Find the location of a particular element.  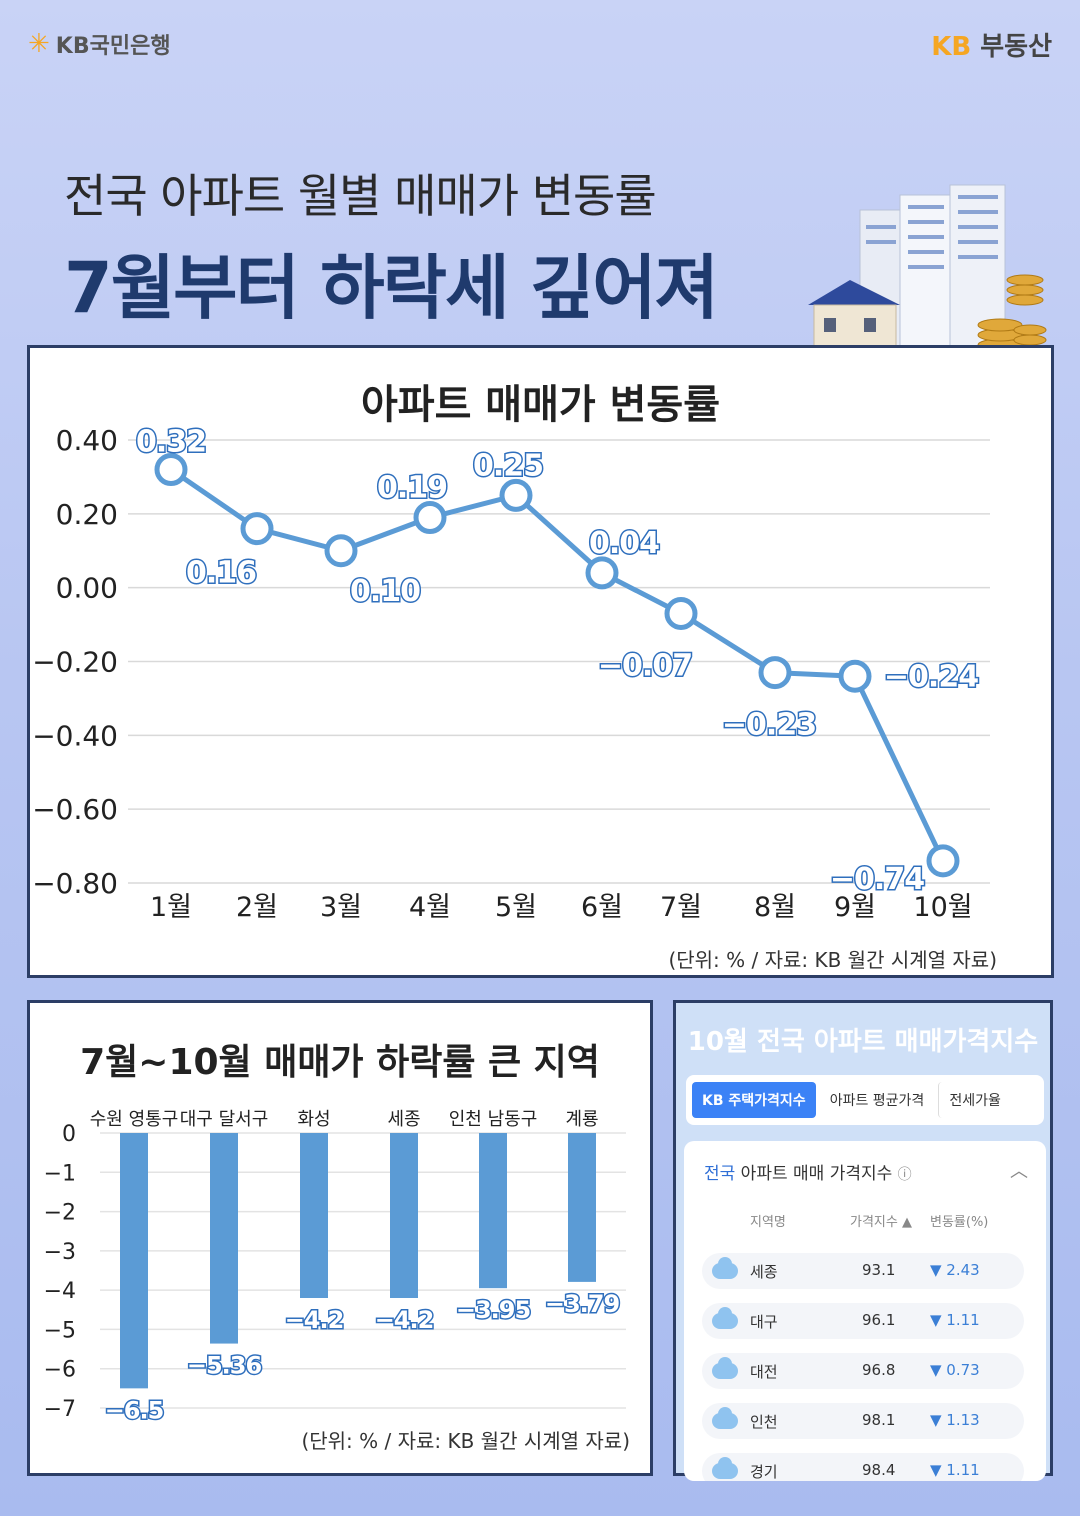

x-tick-label: 8월 is located at coordinates (775, 907).